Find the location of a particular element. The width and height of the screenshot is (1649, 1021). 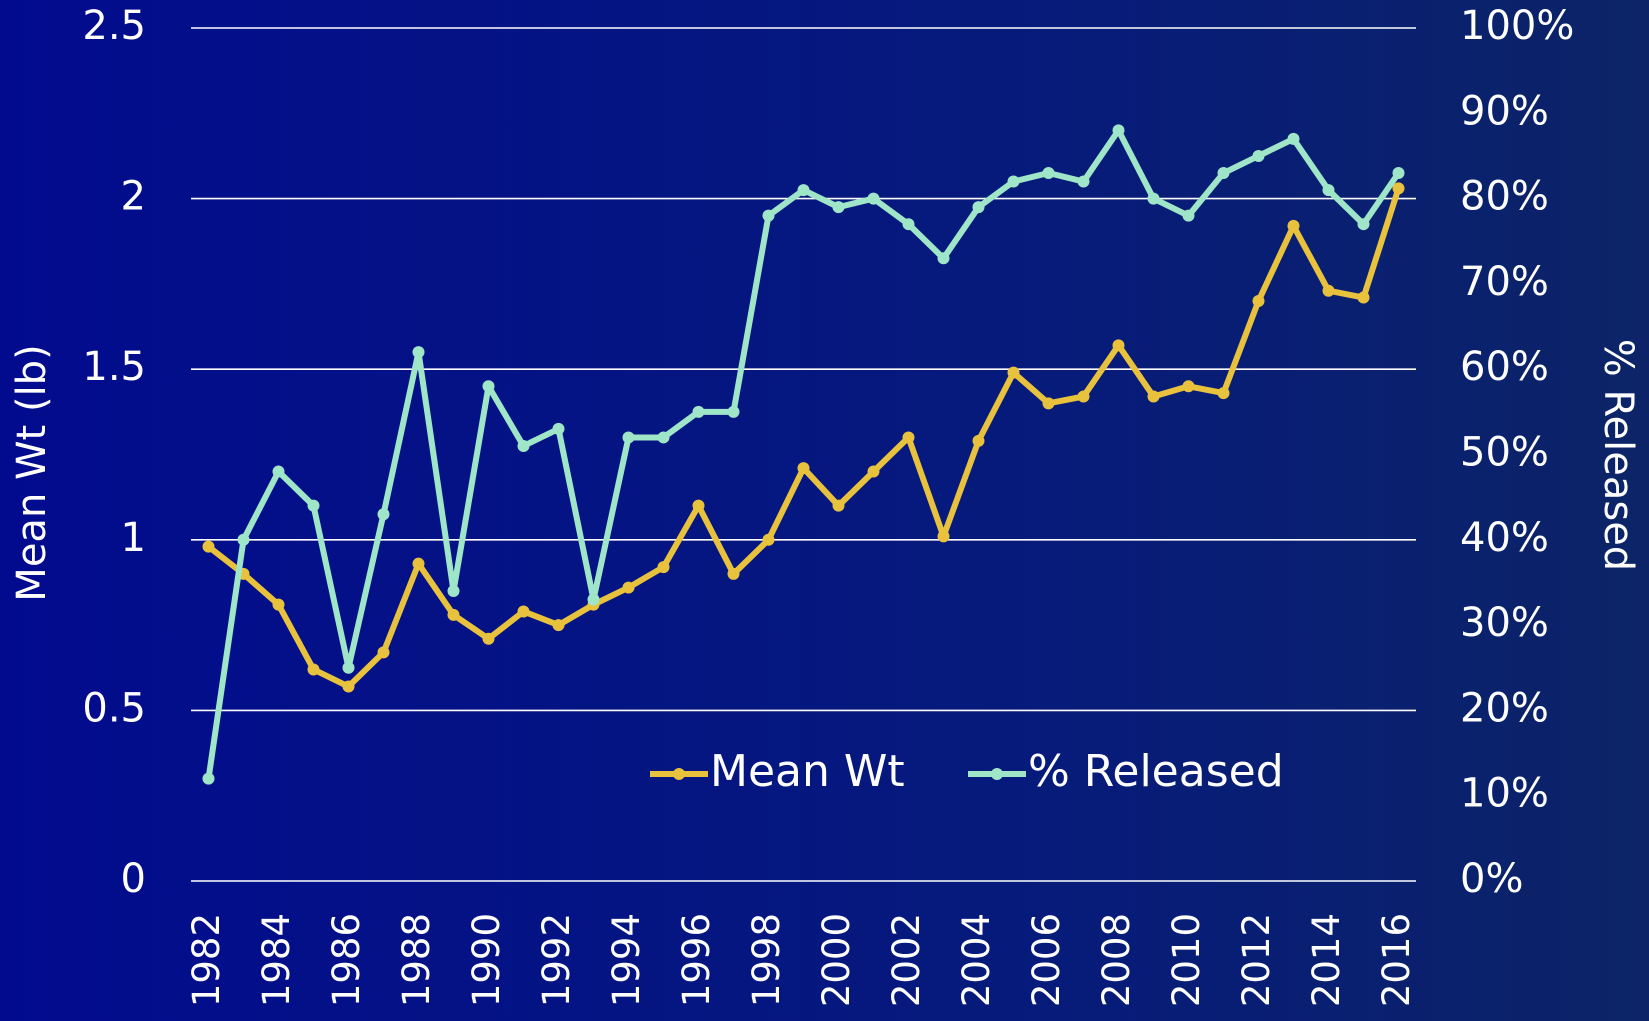

y-tick-label: 0 is located at coordinates (133, 879).